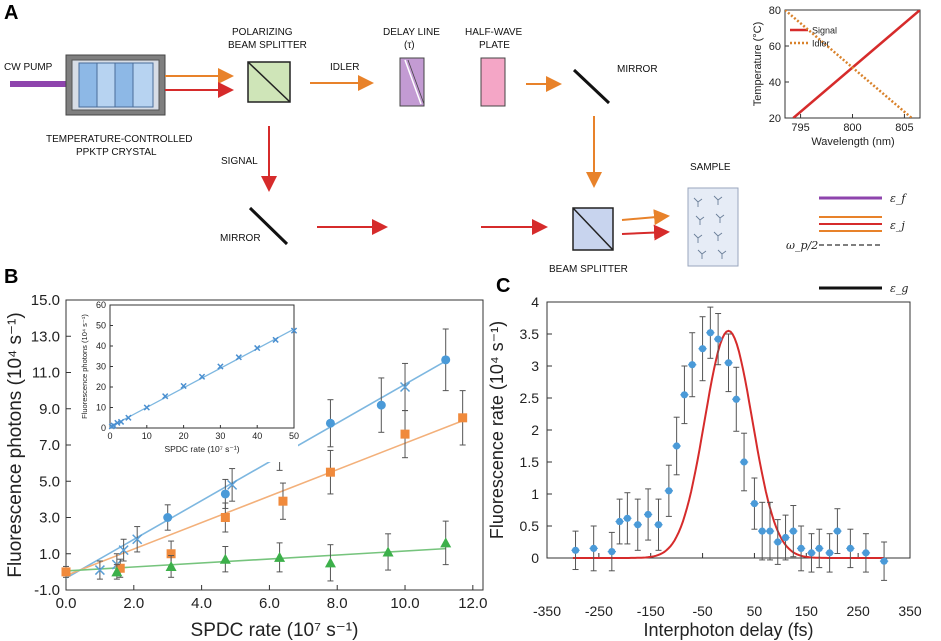 The height and width of the screenshot is (641, 941). I want to click on panel-label-b: B, so click(11, 277).